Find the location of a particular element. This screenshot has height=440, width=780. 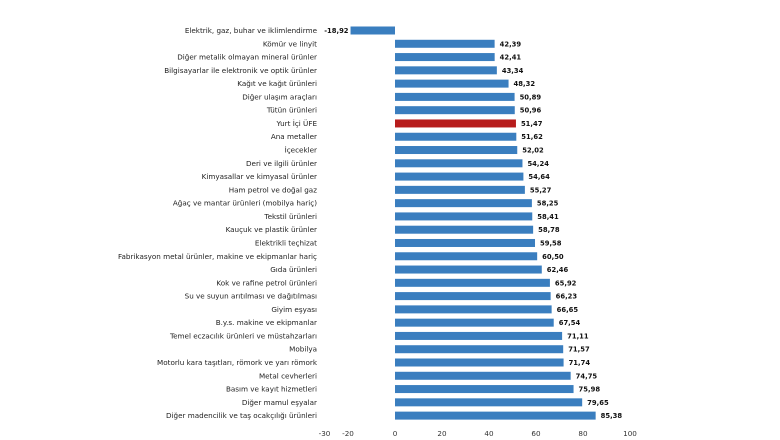

value-label: 66,65 is located at coordinates (568, 310).